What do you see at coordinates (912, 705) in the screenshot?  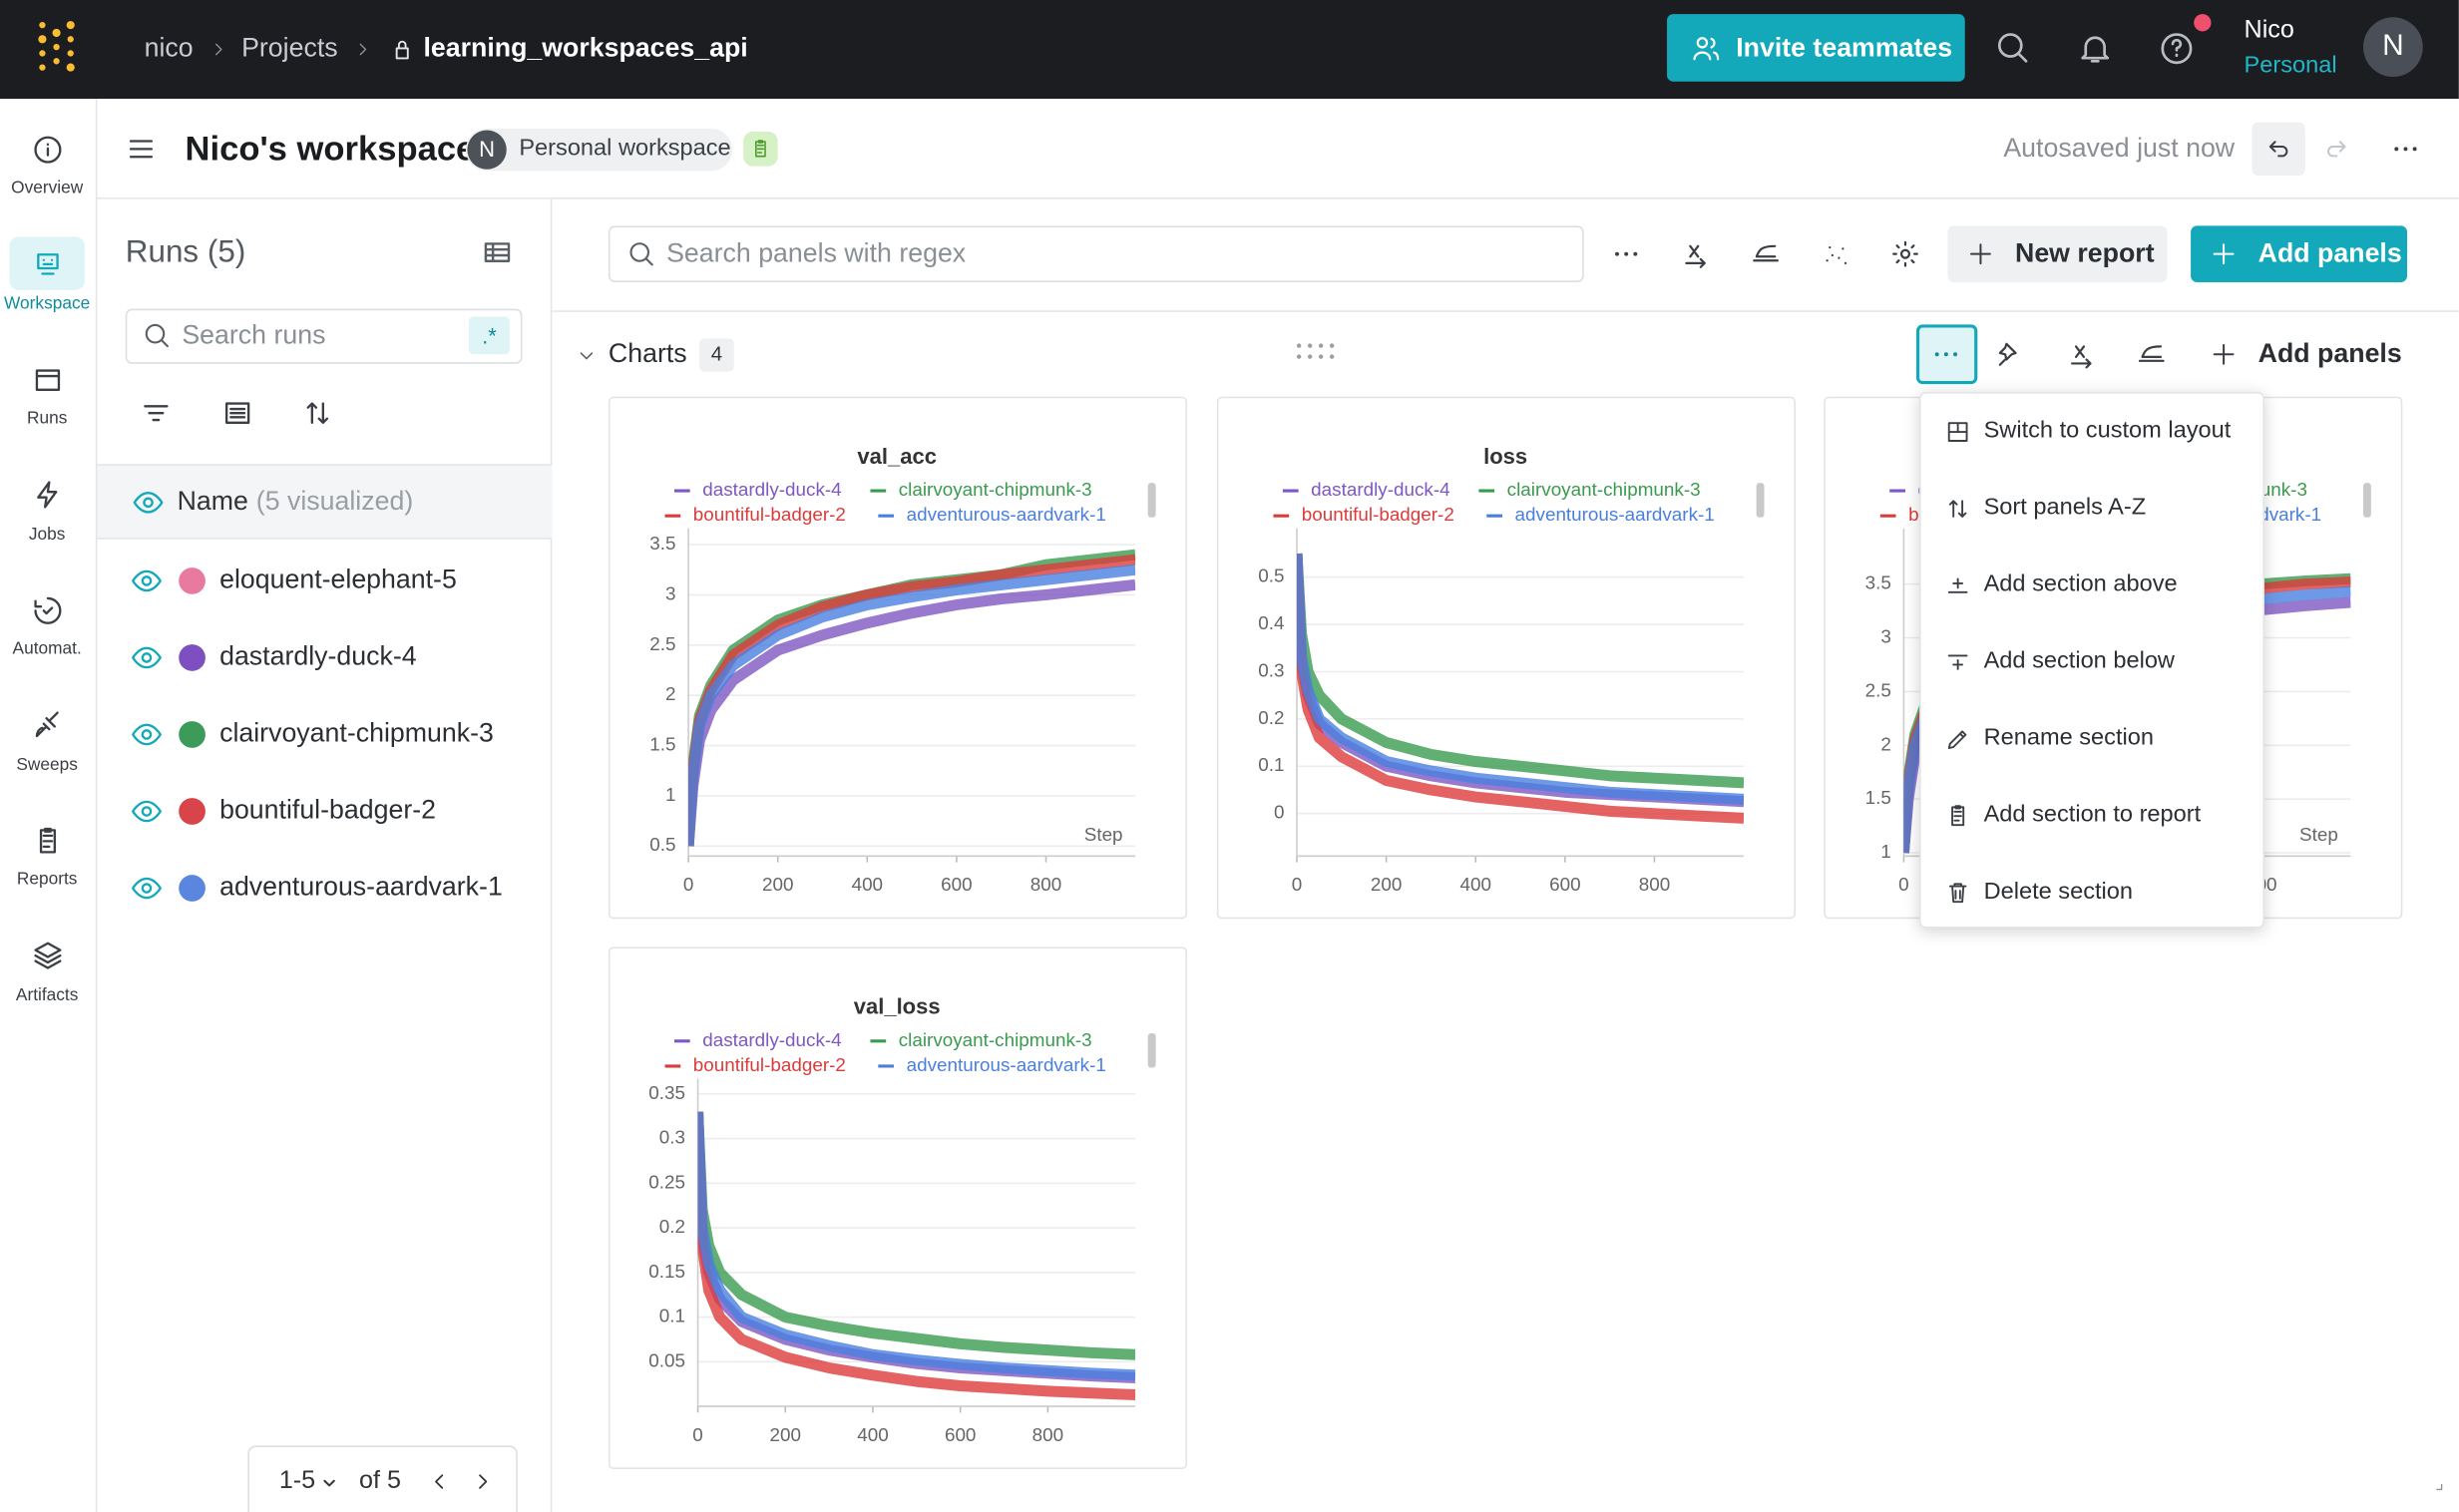 I see `series-band` at bounding box center [912, 705].